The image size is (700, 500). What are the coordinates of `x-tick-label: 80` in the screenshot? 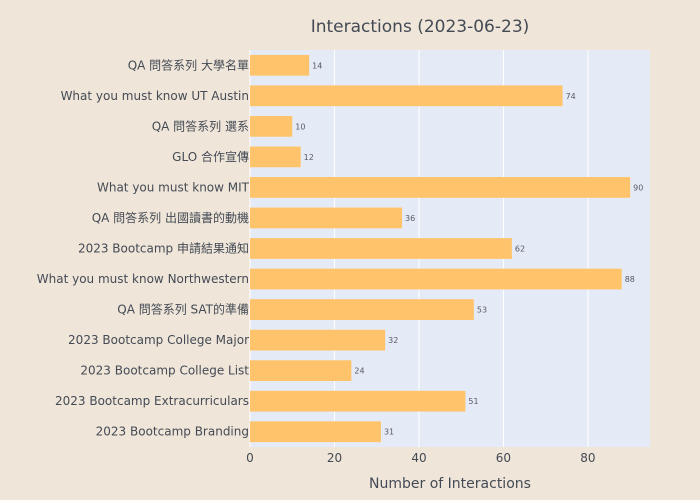 It's located at (587, 458).